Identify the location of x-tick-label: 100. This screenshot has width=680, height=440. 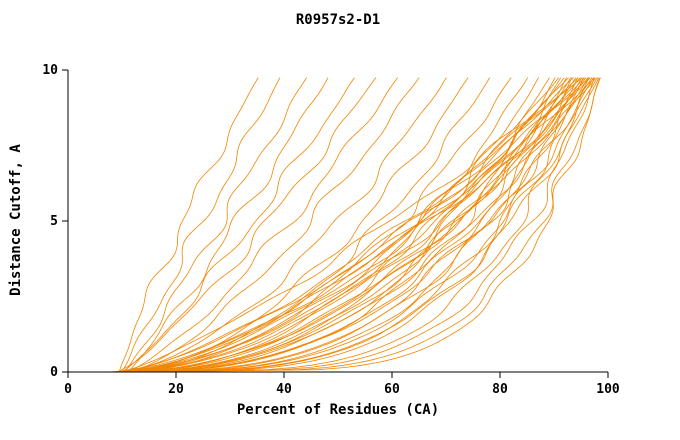
(608, 389).